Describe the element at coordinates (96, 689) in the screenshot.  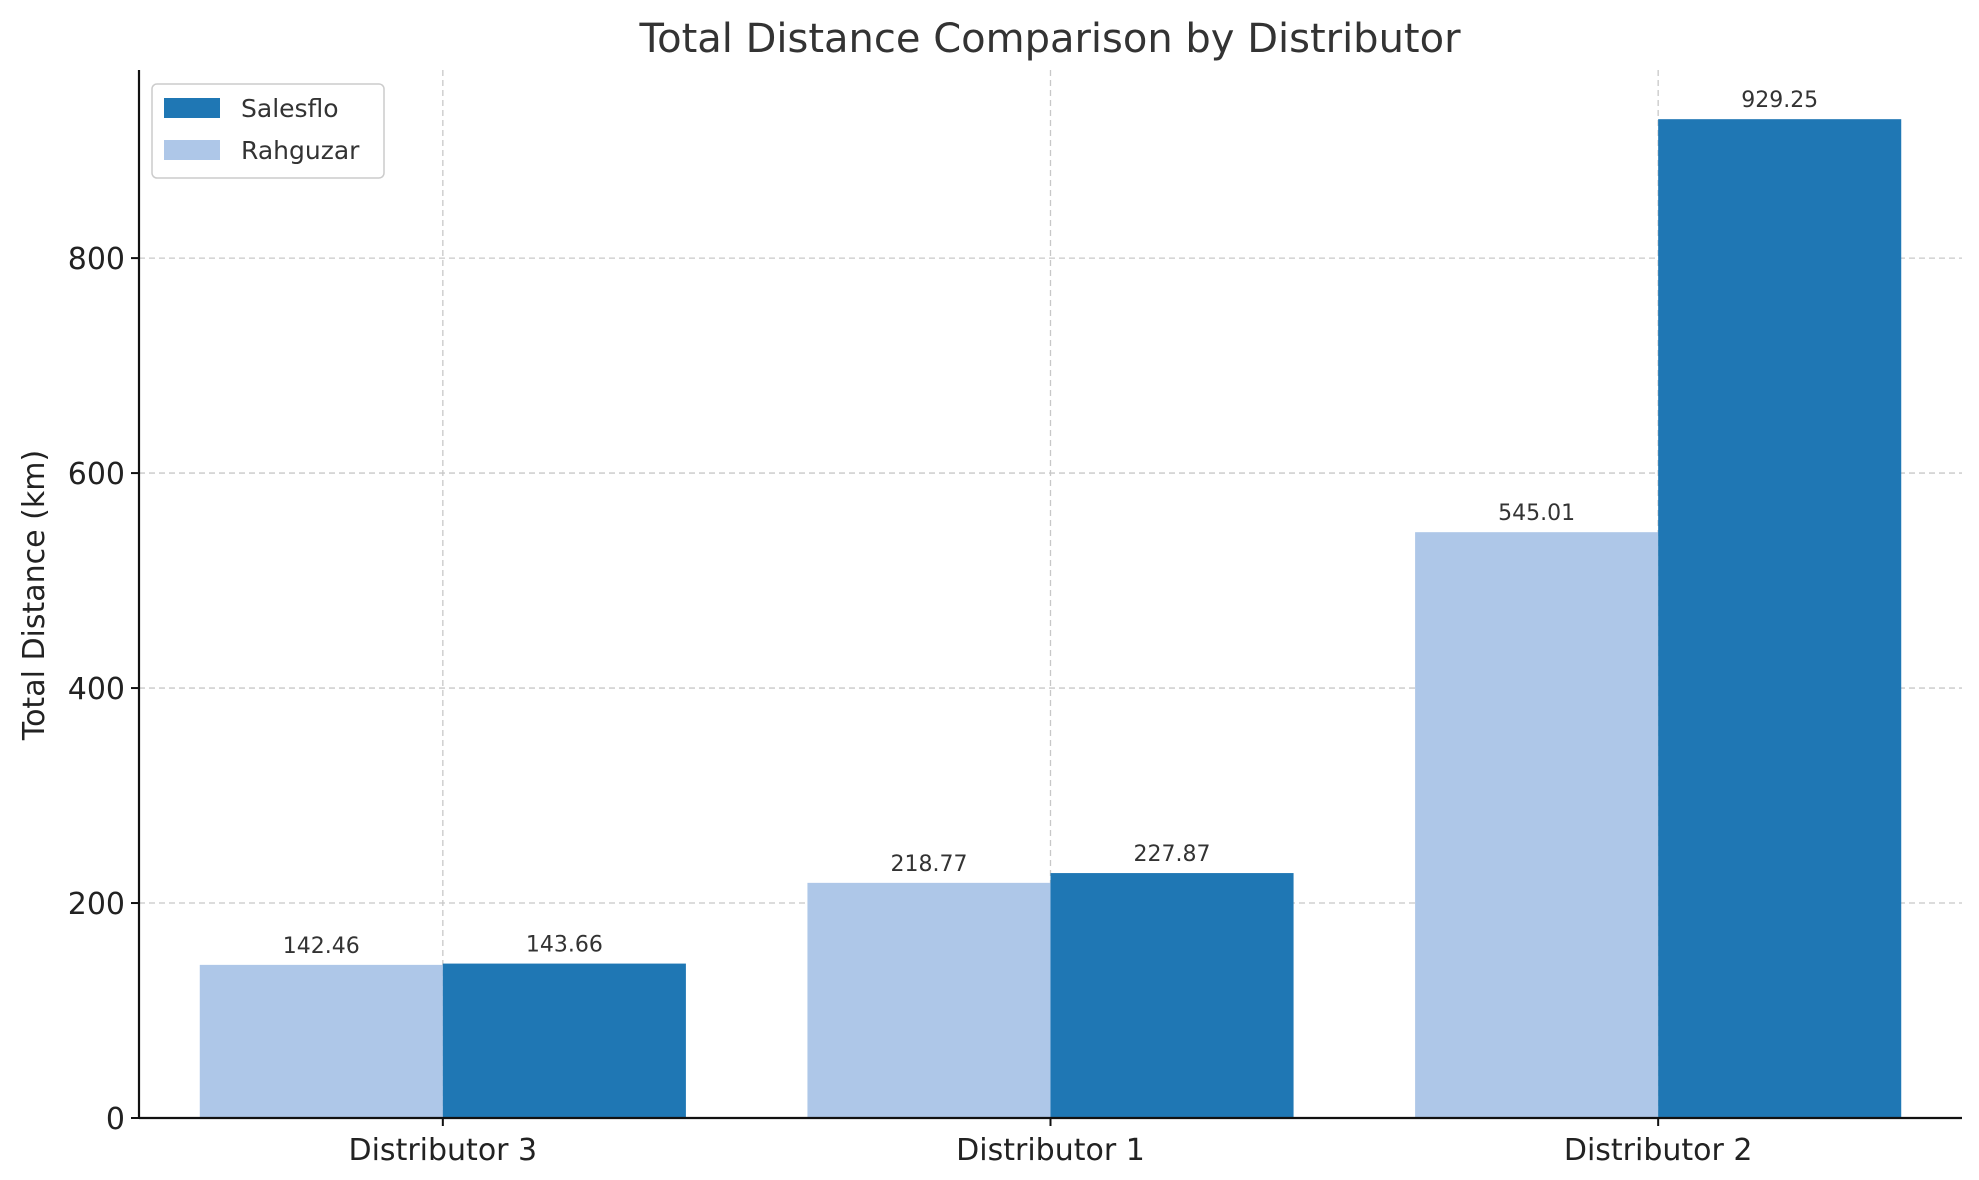
I see `y-tick-label: 400` at that location.